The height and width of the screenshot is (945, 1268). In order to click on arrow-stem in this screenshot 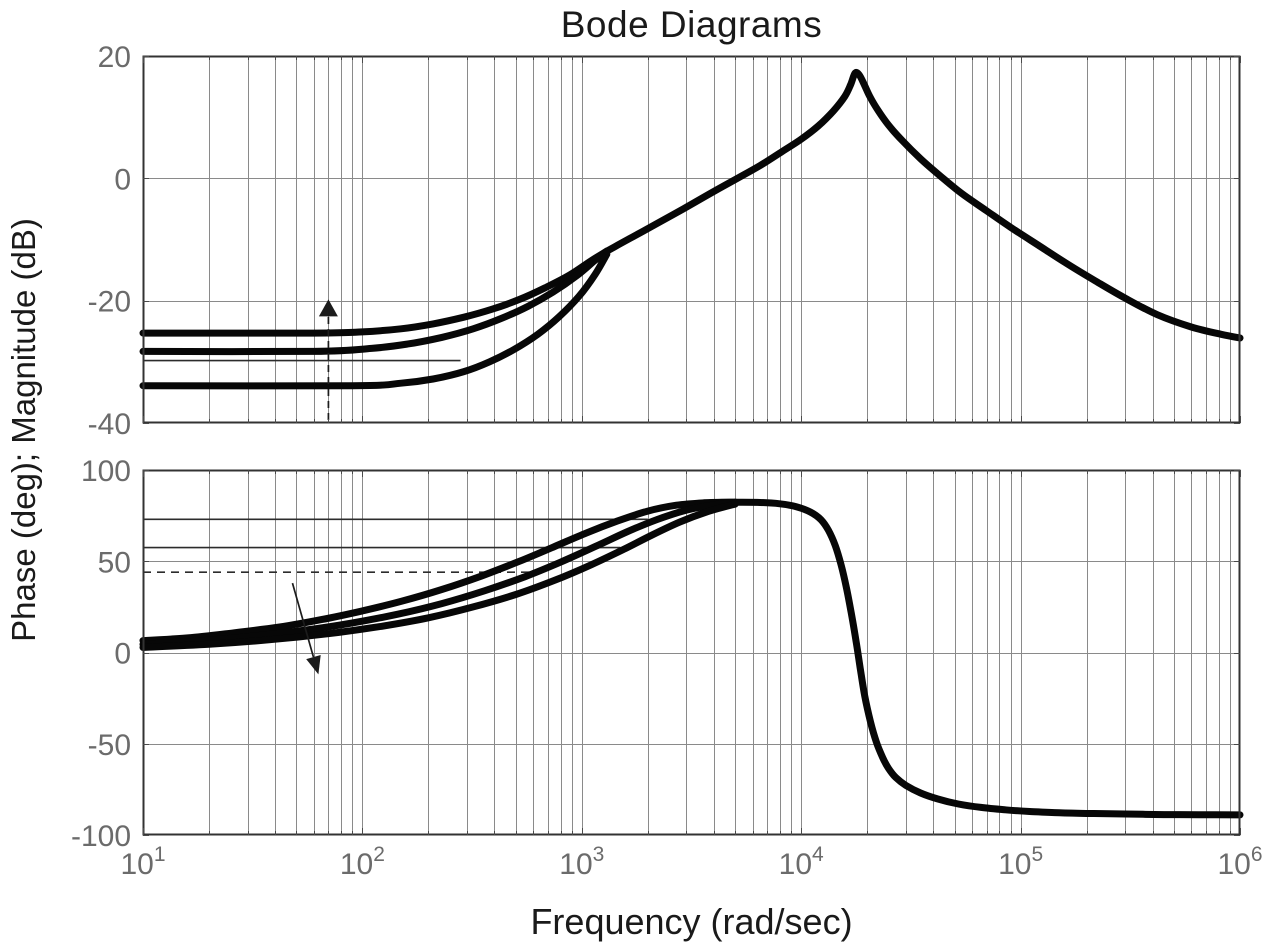, I will do `click(303, 620)`.